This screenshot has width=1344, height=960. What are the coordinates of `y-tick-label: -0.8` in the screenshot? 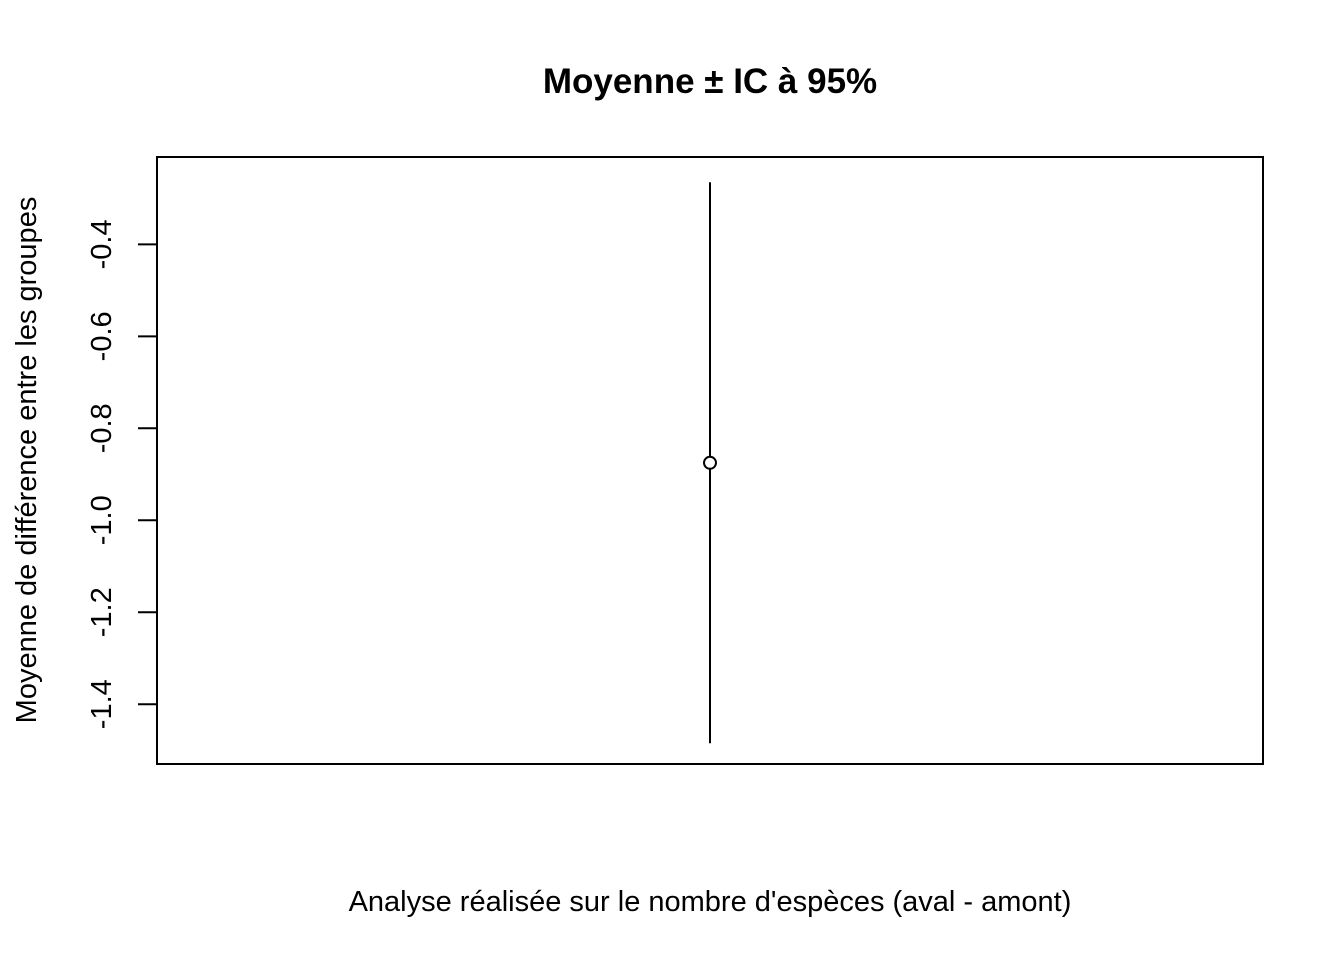 It's located at (102, 428).